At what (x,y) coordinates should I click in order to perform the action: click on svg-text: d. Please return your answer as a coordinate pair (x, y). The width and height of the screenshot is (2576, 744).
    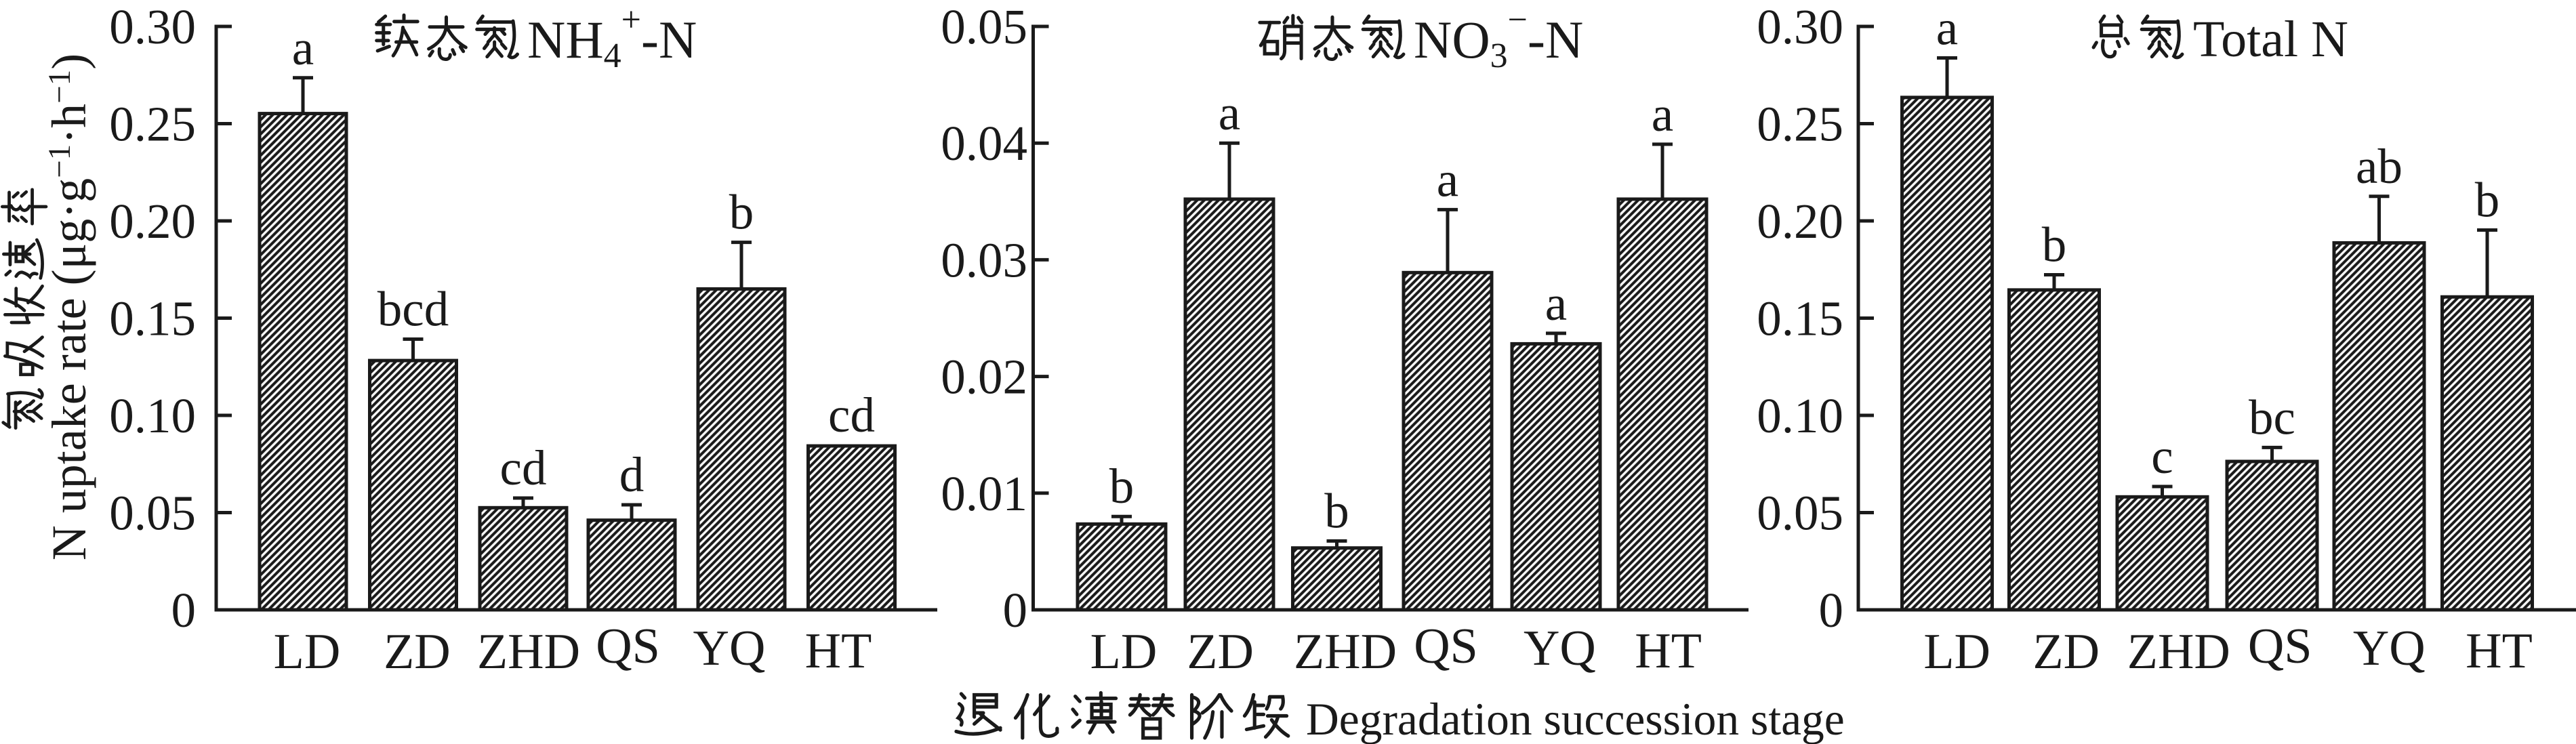
    Looking at the image, I should click on (632, 474).